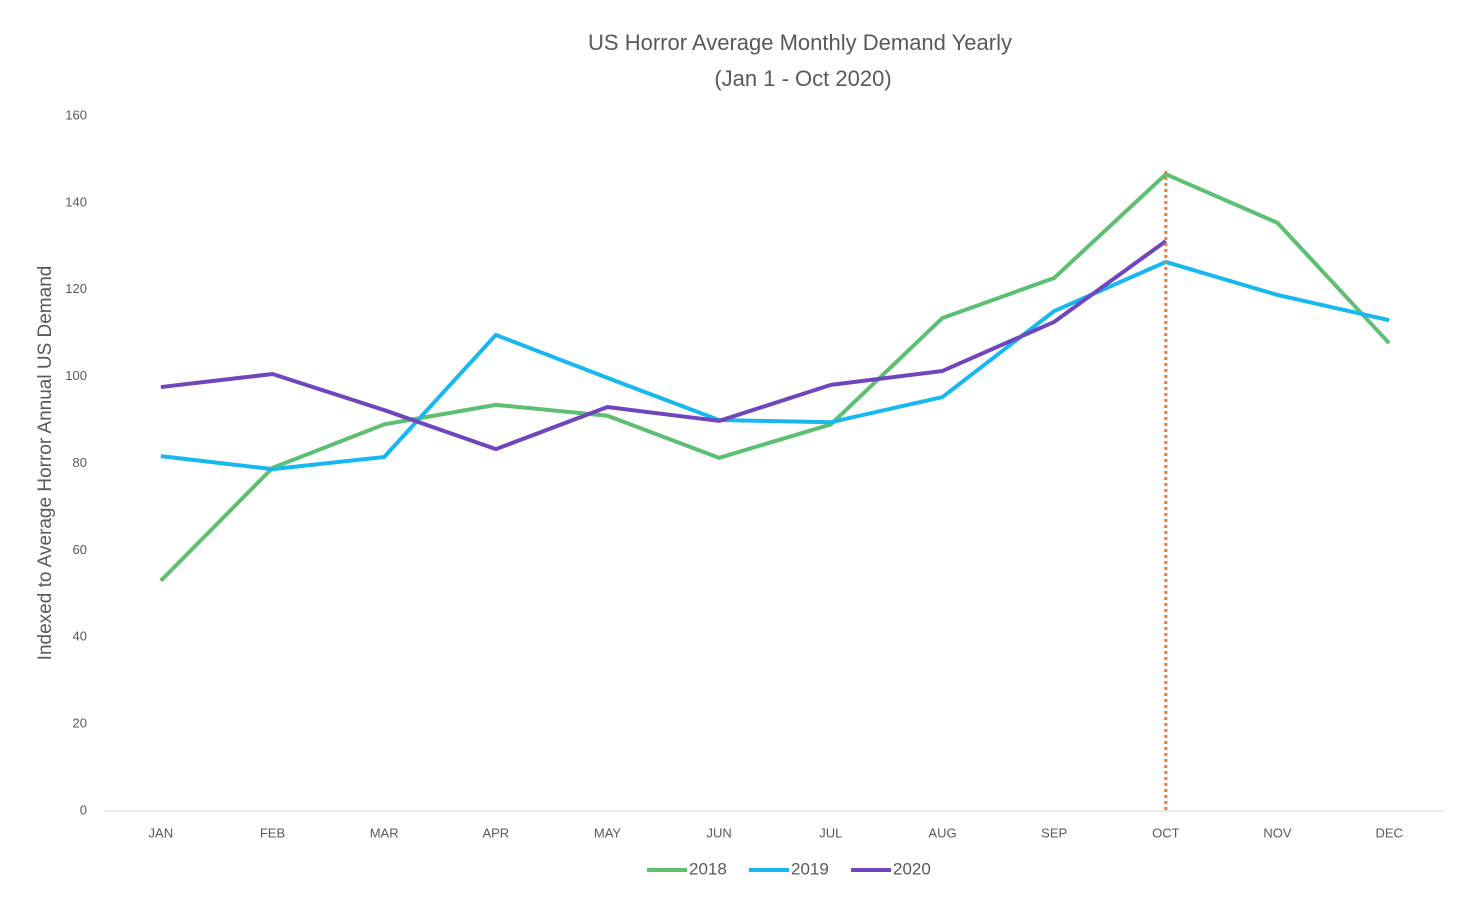 Image resolution: width=1468 pixels, height=900 pixels. I want to click on chart-subtitle: (Jan 1 - Oct 2020), so click(802, 78).